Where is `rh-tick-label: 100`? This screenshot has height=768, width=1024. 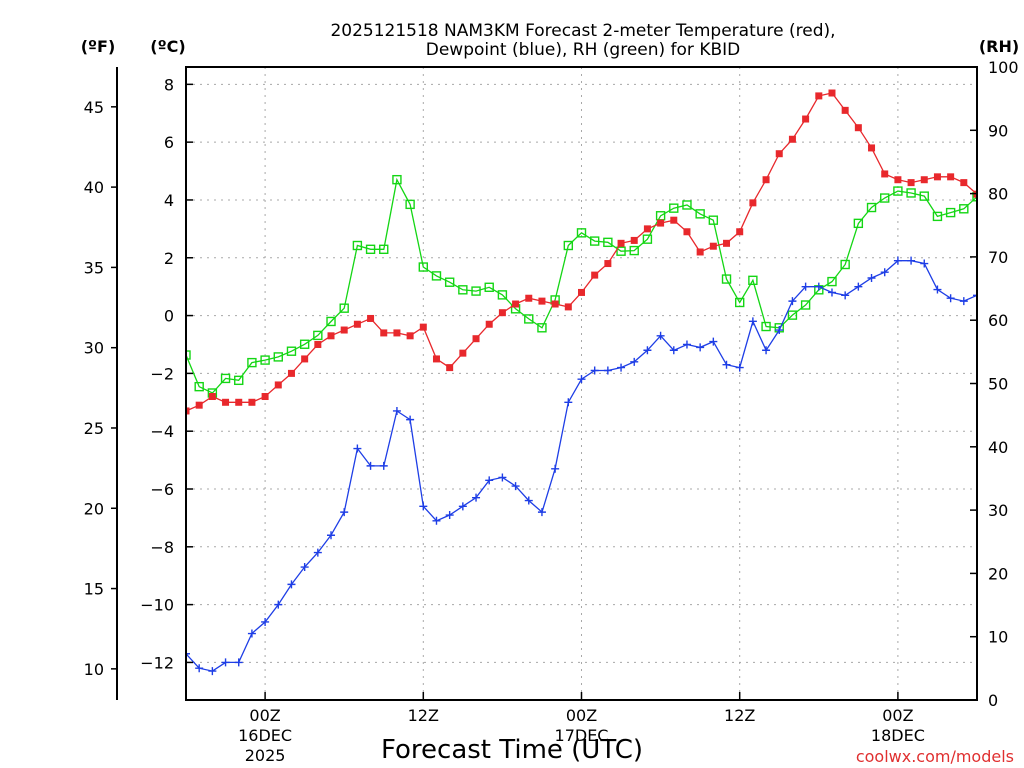
rh-tick-label: 100 is located at coordinates (1003, 67).